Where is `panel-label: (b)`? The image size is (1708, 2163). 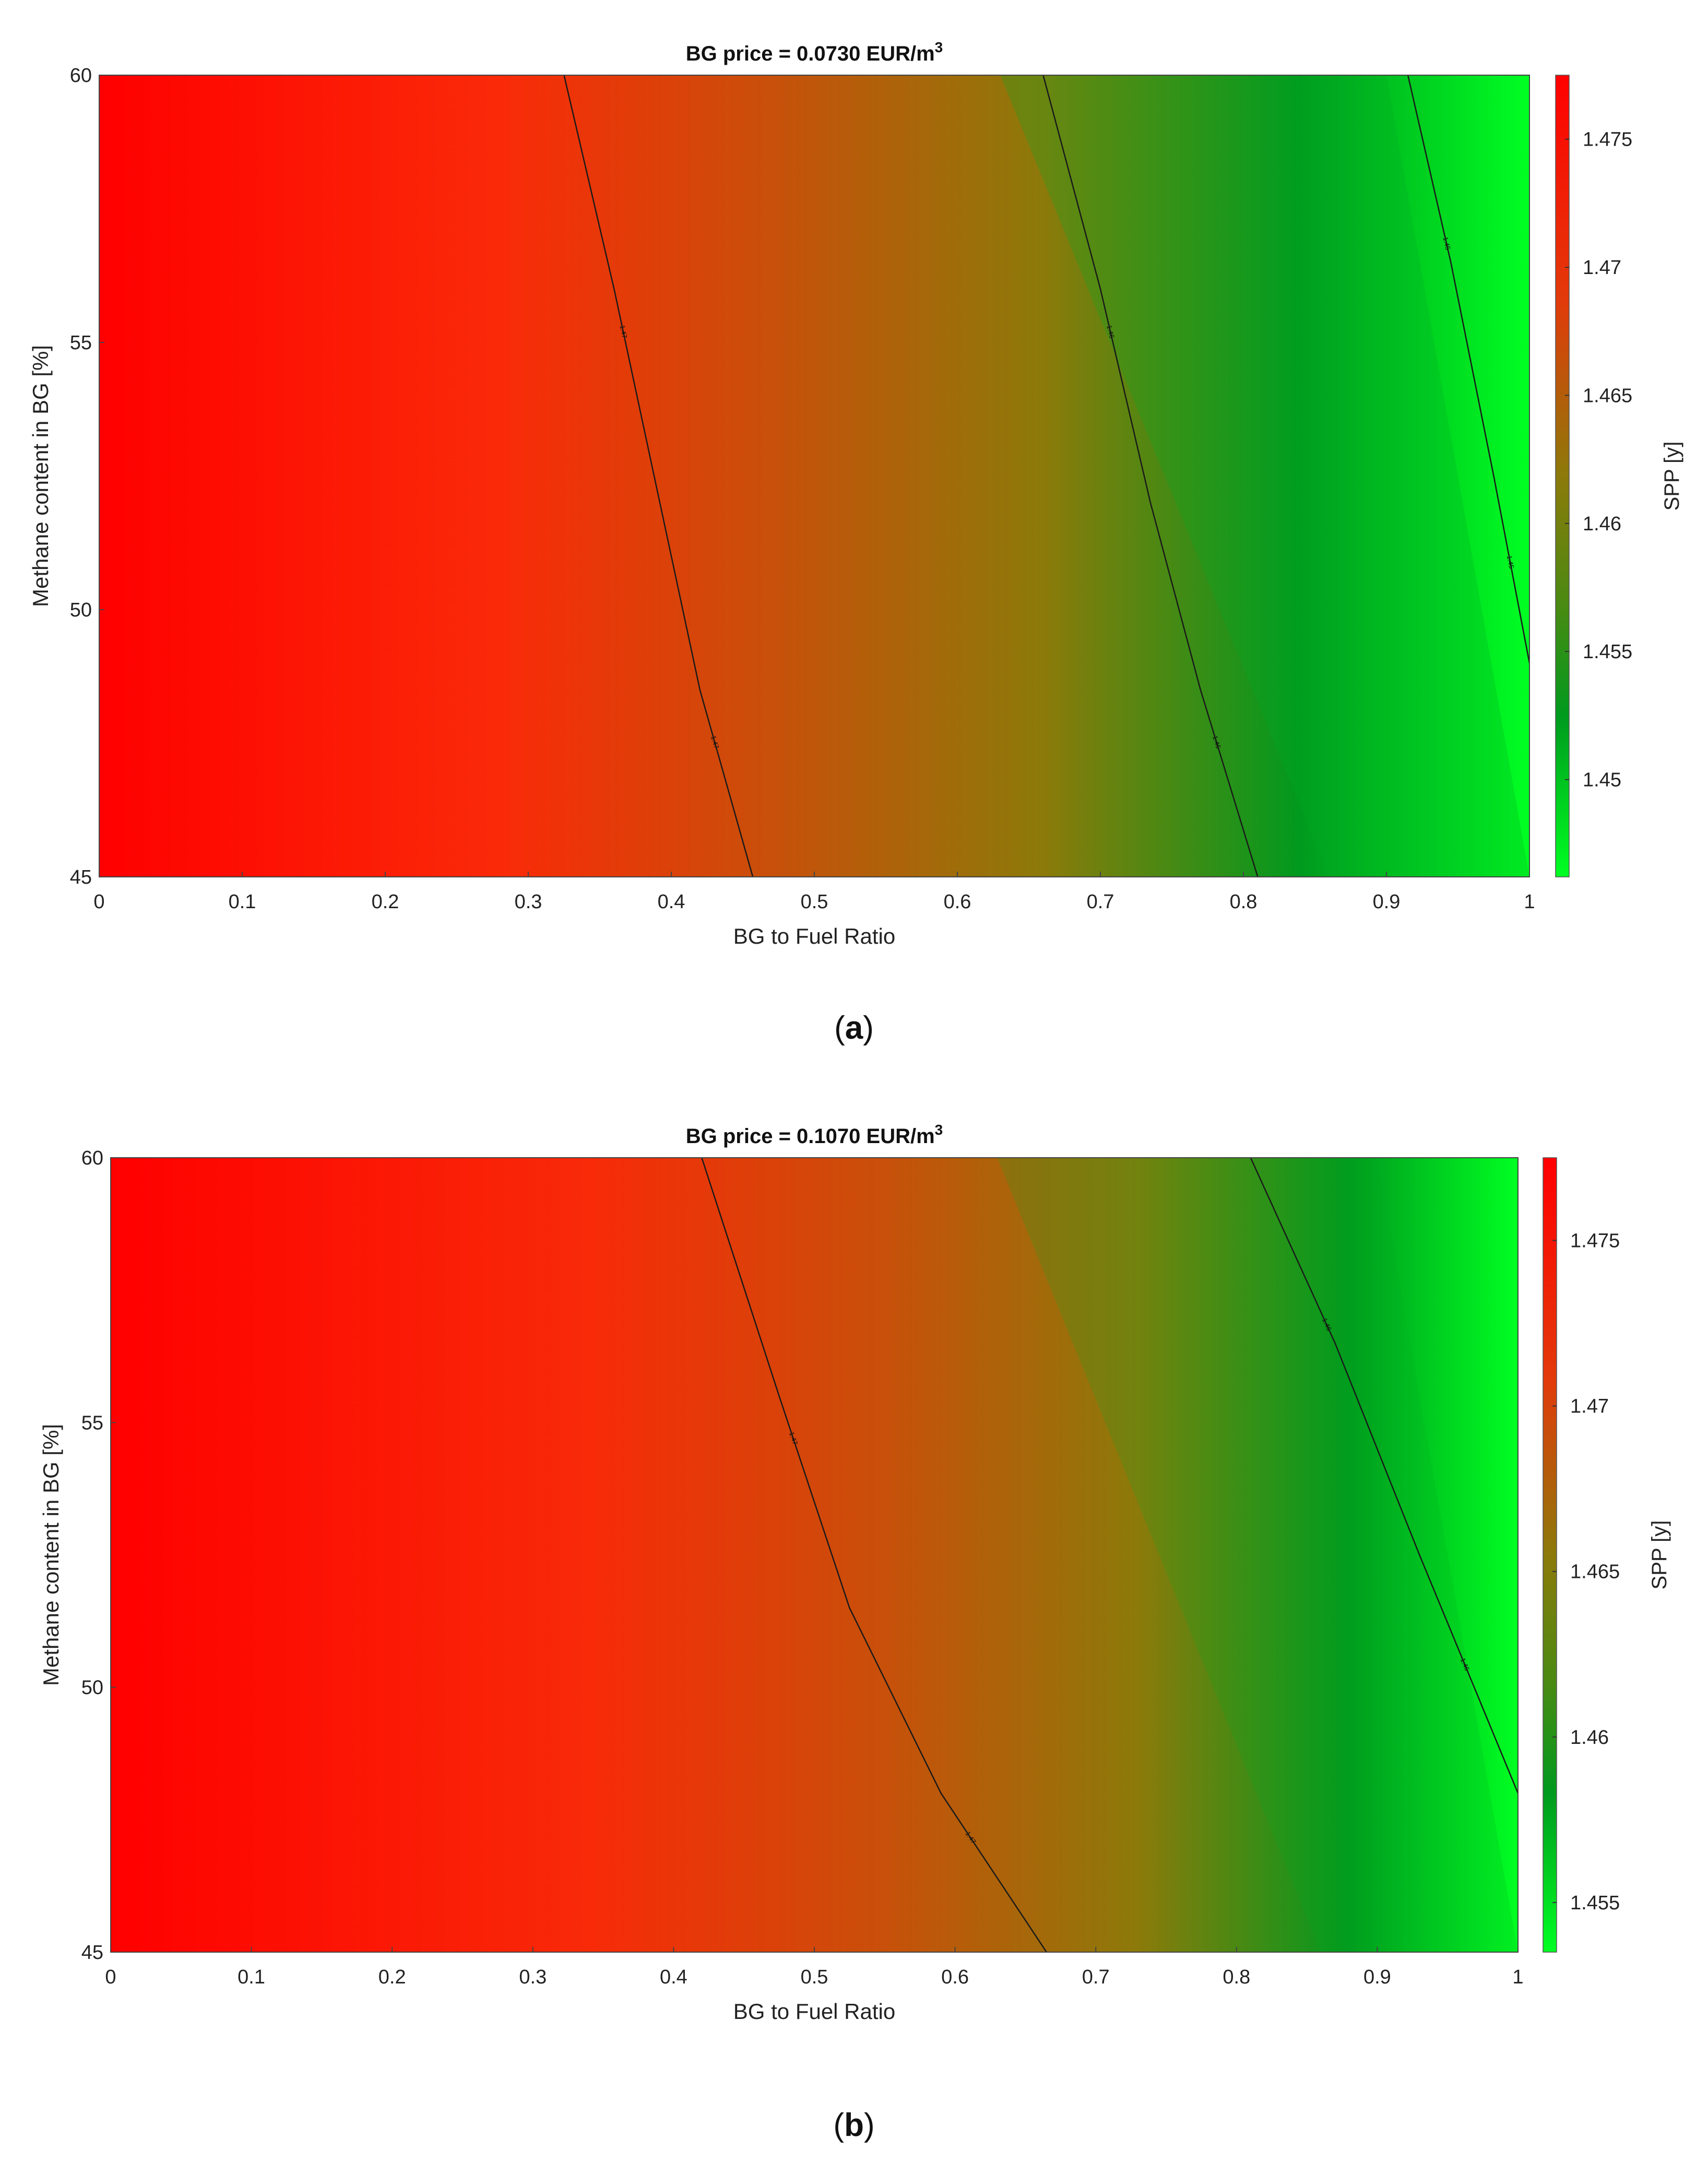
panel-label: (b) is located at coordinates (853, 2125).